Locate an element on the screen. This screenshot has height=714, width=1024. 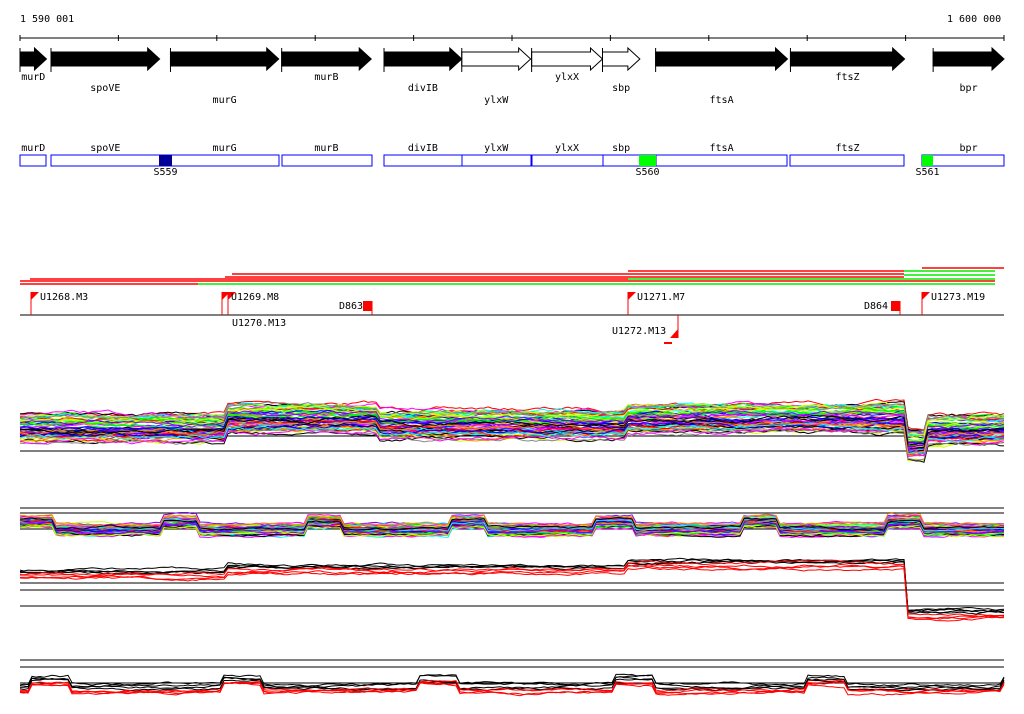
gene-box-label-bpr: bpr is located at coordinates (968, 148).